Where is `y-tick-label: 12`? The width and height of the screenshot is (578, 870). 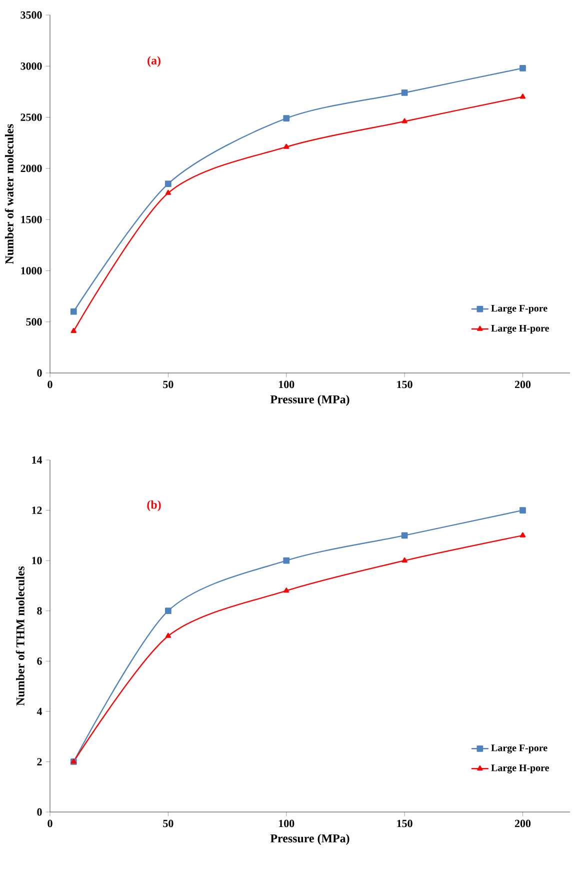
y-tick-label: 12 is located at coordinates (37, 510).